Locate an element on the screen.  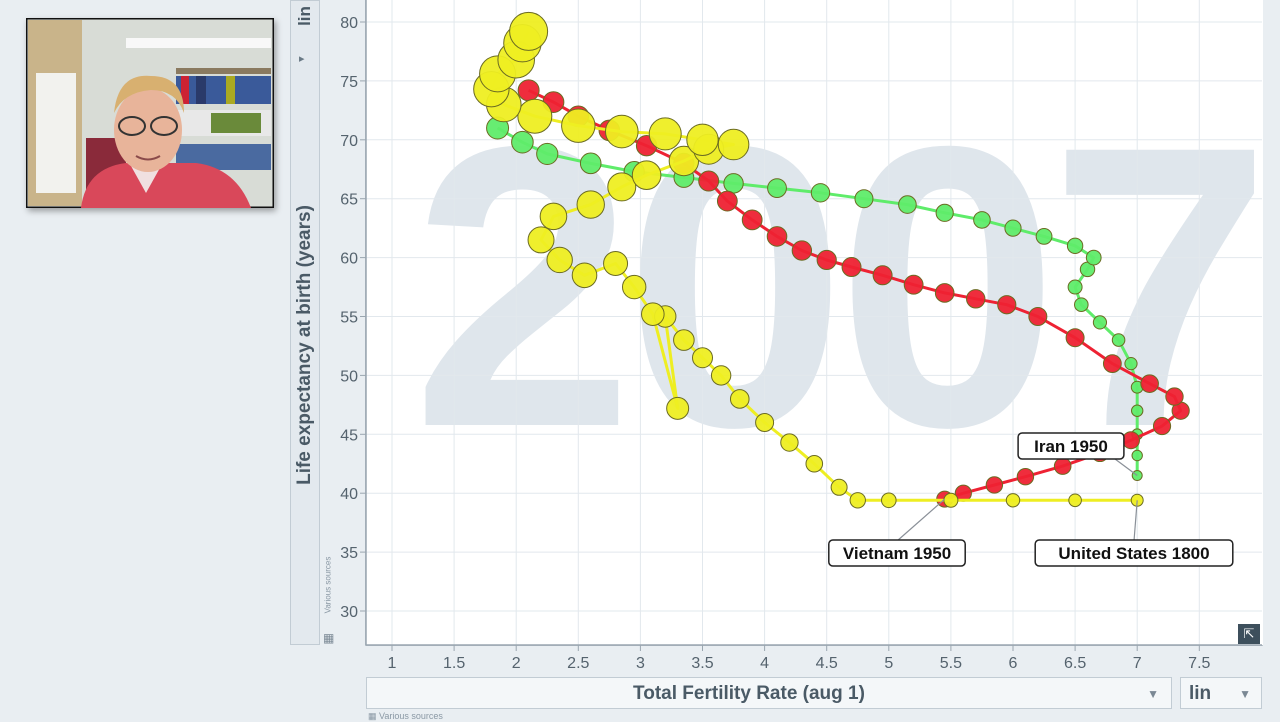
x-tick-label: 1 is located at coordinates (392, 663).